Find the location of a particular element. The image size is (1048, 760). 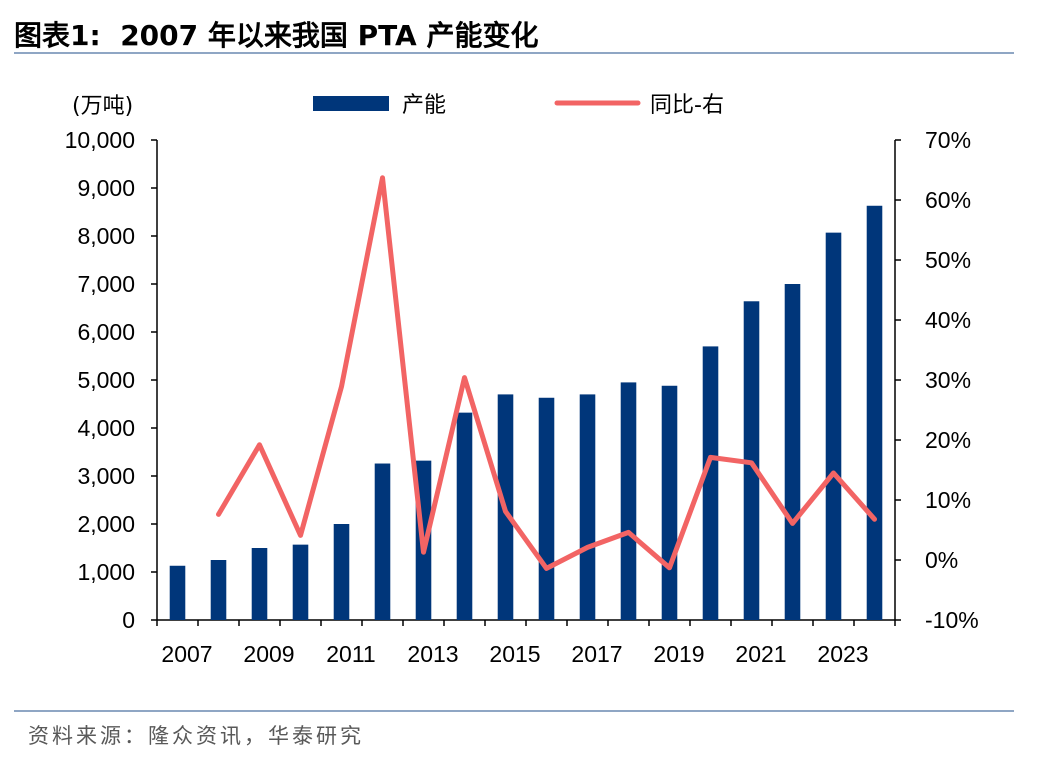

bar-2014 is located at coordinates (464, 516).